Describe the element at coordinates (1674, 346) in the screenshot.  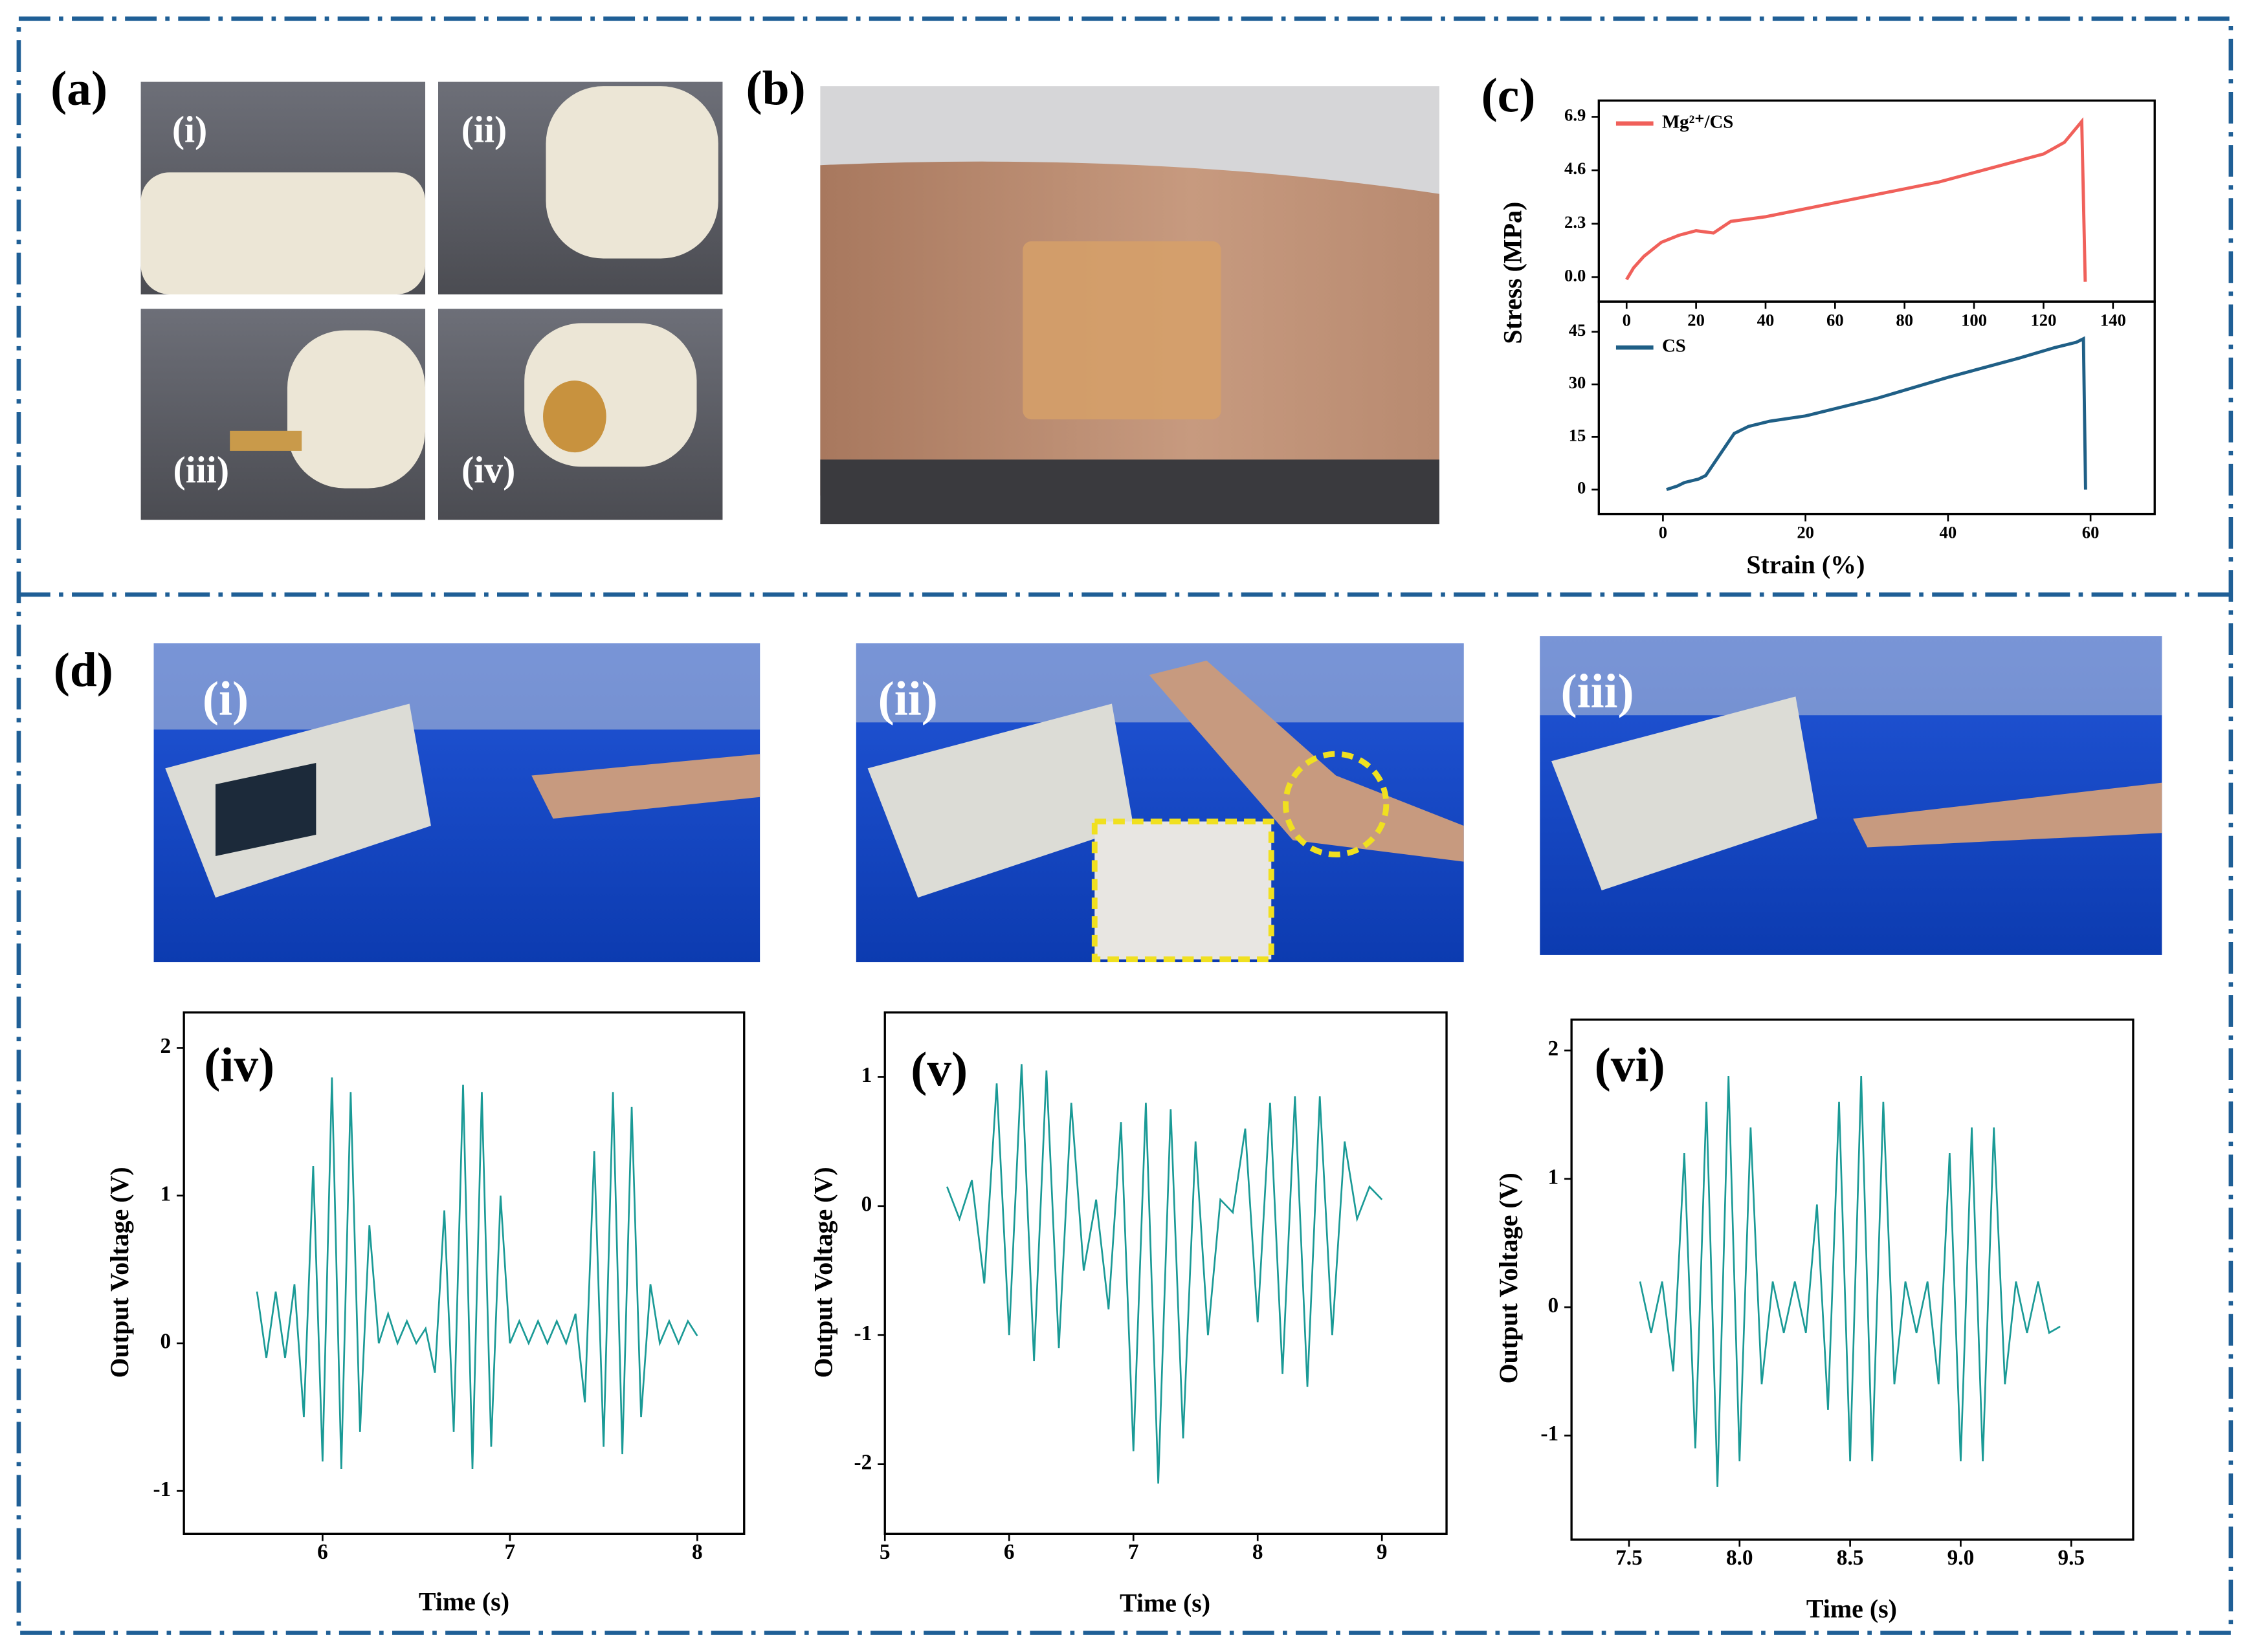
I see `legend-label: CS` at that location.